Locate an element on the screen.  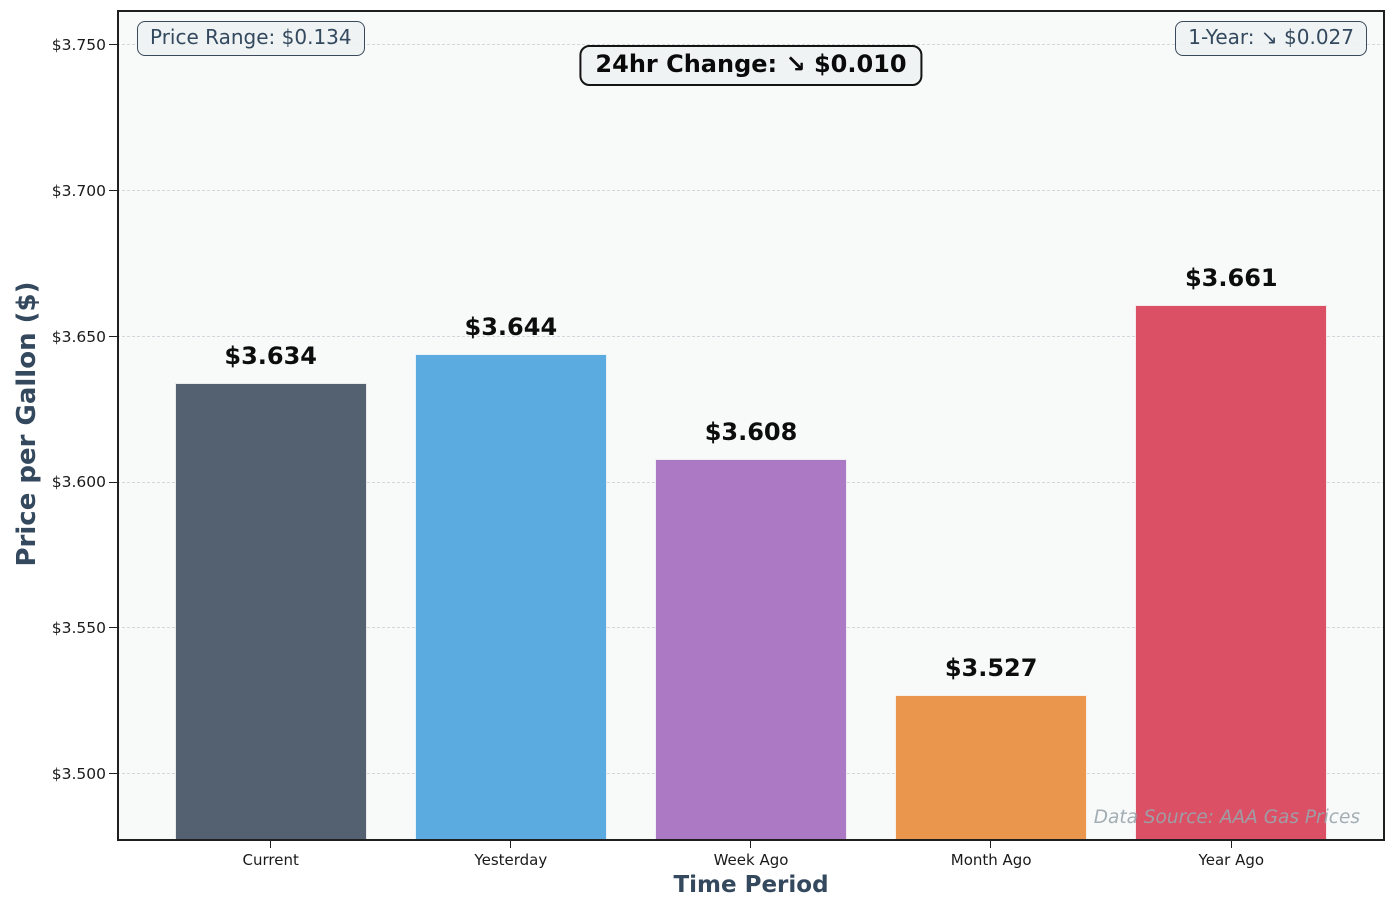
y-tick-label: $3.650 is located at coordinates (78, 336).